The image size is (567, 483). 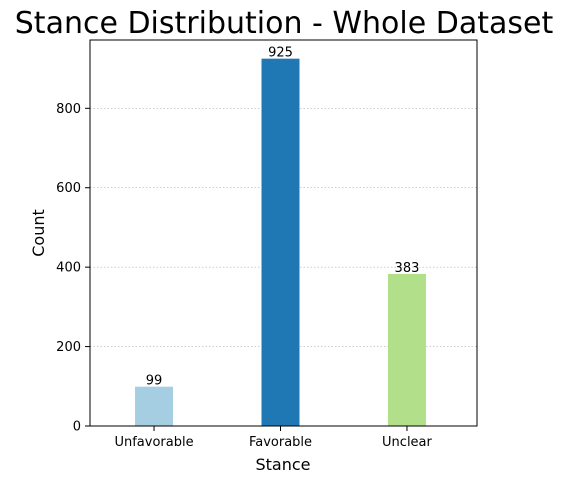 I want to click on x-tick-label: Unclear, so click(x=407, y=442).